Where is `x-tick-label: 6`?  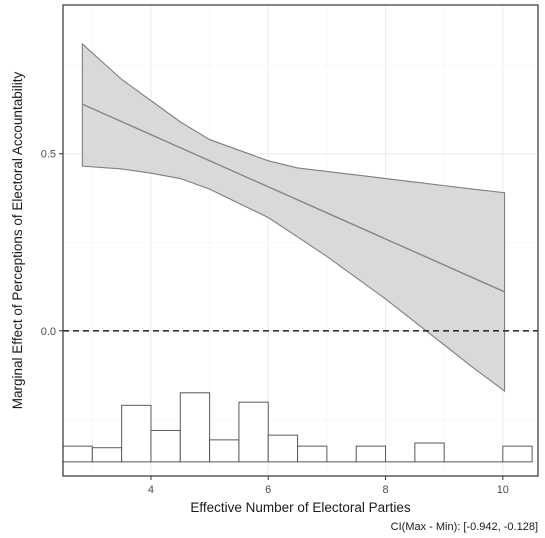 x-tick-label: 6 is located at coordinates (268, 490).